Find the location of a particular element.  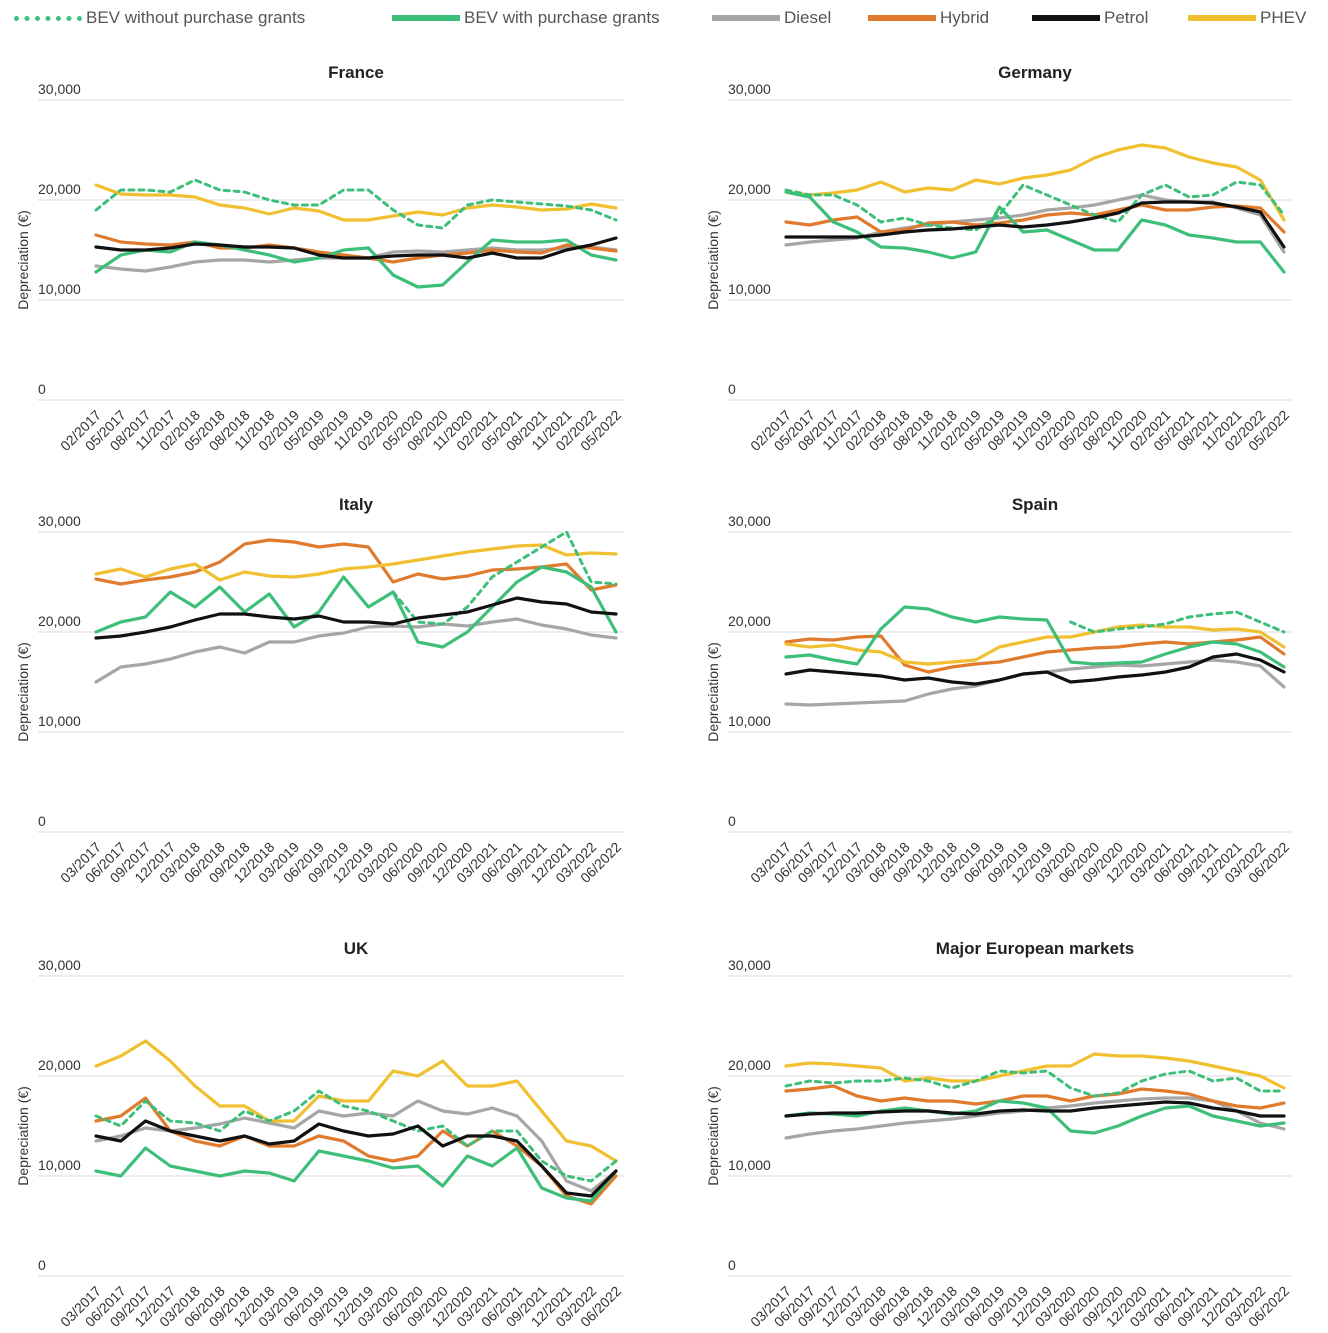

legend-label: PHEV is located at coordinates (1283, 17).